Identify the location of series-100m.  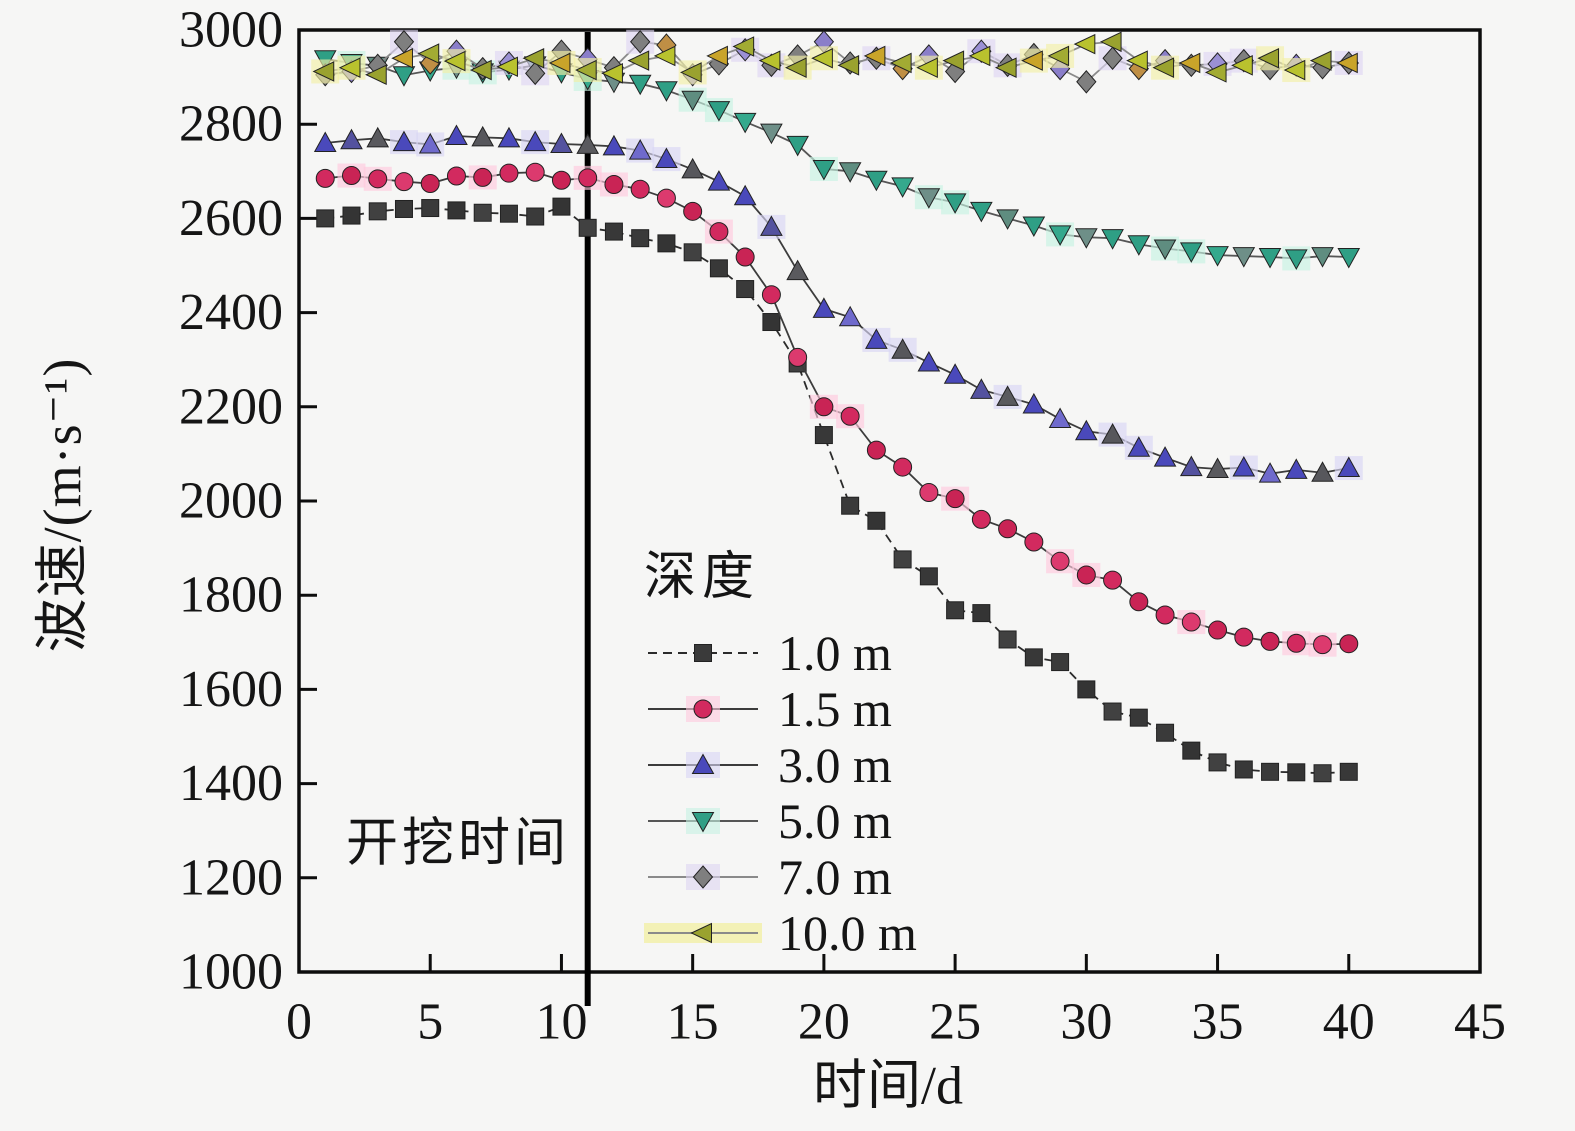
(834, 58).